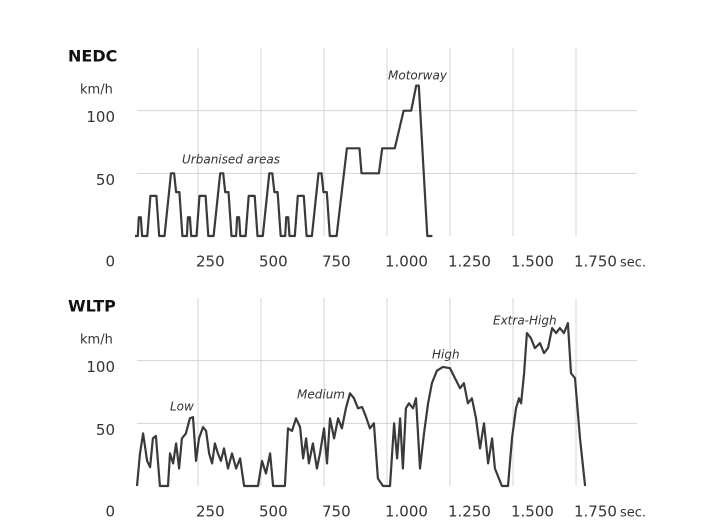 This screenshot has width=720, height=531. I want to click on annotation: Motorway, so click(418, 76).